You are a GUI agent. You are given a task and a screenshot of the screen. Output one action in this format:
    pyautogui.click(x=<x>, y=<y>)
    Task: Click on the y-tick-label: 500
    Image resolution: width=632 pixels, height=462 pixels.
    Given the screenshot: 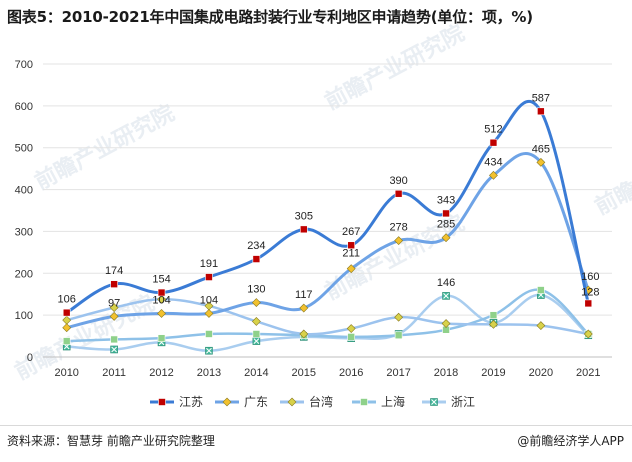 What is the action you would take?
    pyautogui.click(x=24, y=149)
    